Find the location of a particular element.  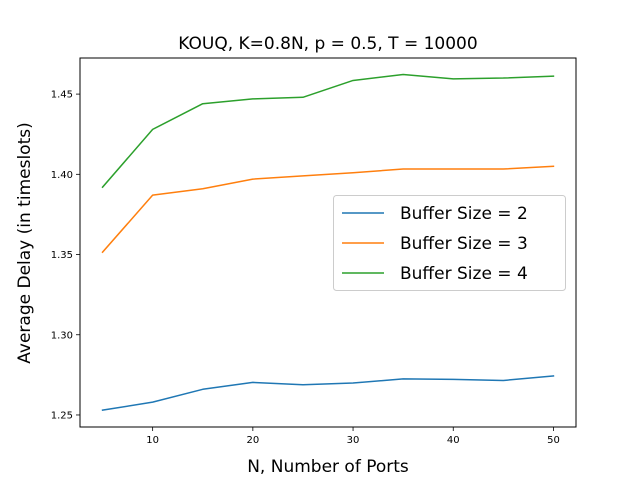

y-tick-label: 1.40 is located at coordinates (62, 175).